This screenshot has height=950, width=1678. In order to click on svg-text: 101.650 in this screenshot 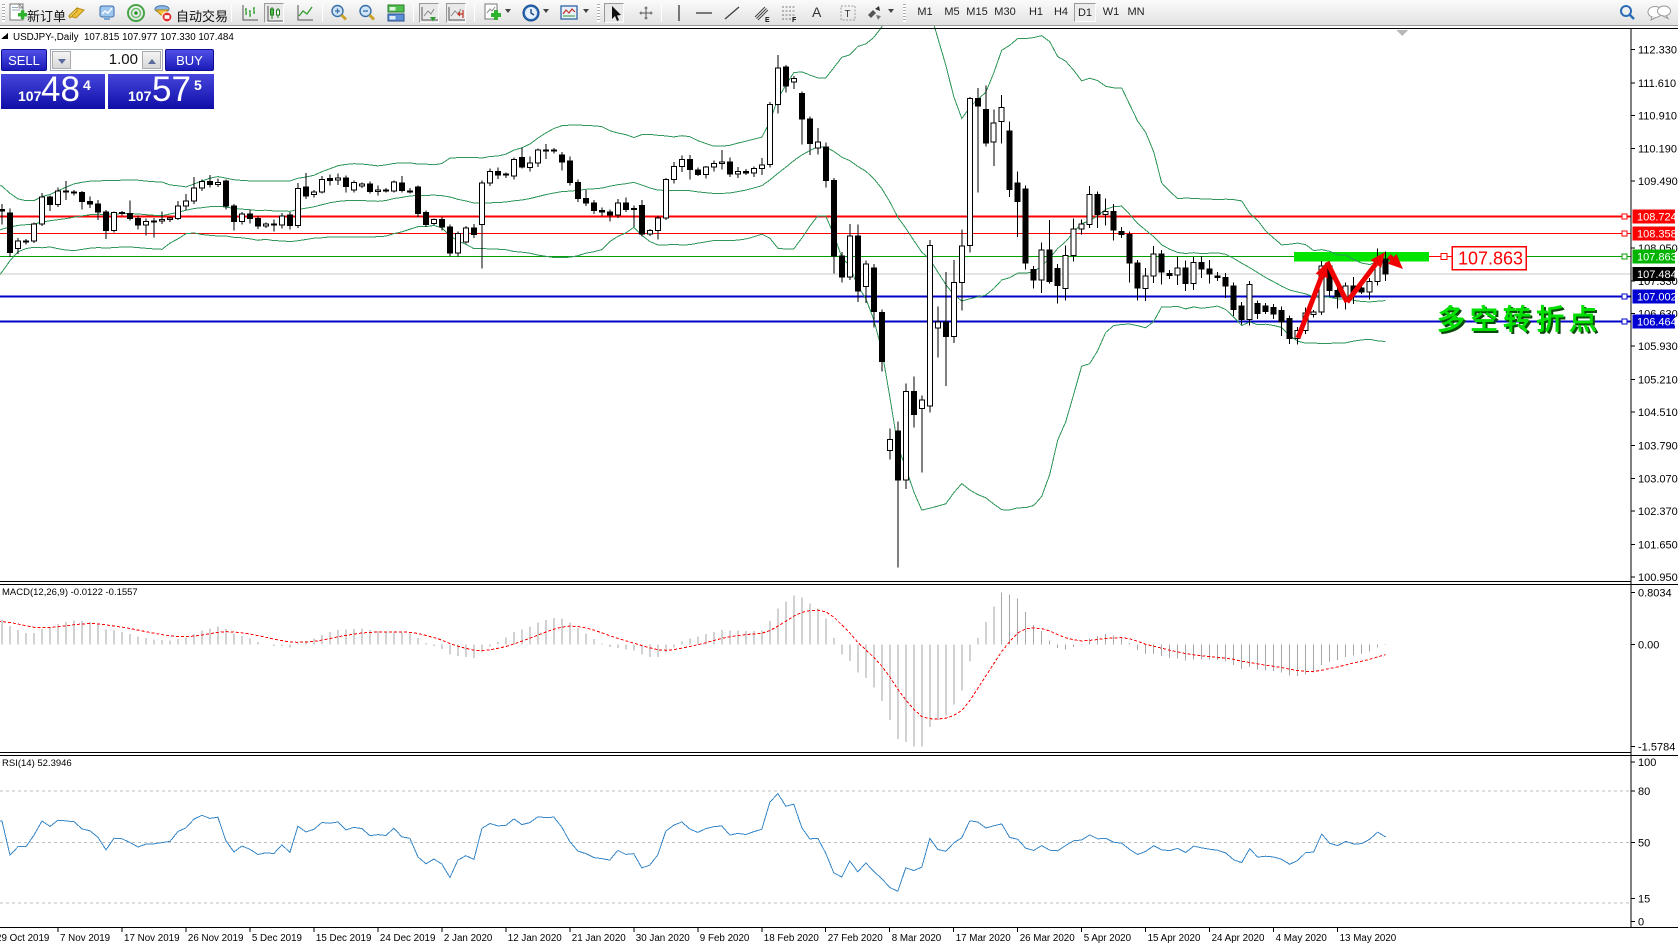, I will do `click(1658, 546)`.